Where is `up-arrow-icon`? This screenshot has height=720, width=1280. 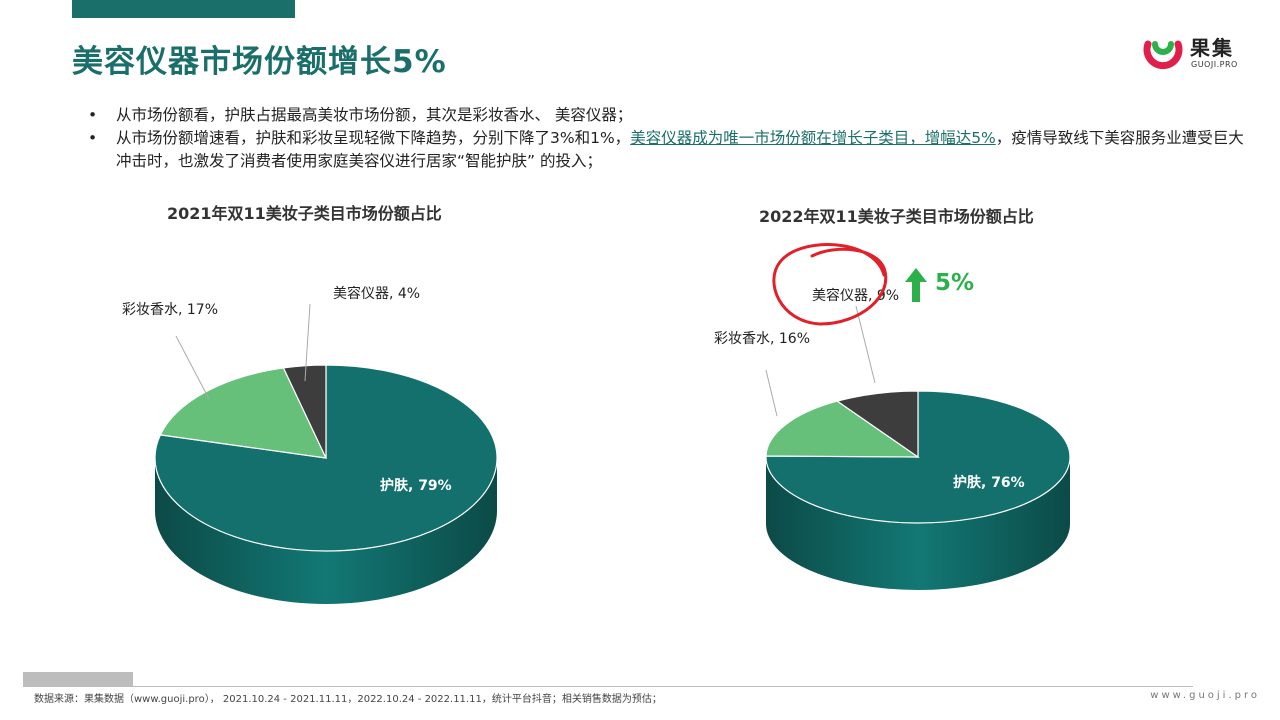 up-arrow-icon is located at coordinates (916, 285).